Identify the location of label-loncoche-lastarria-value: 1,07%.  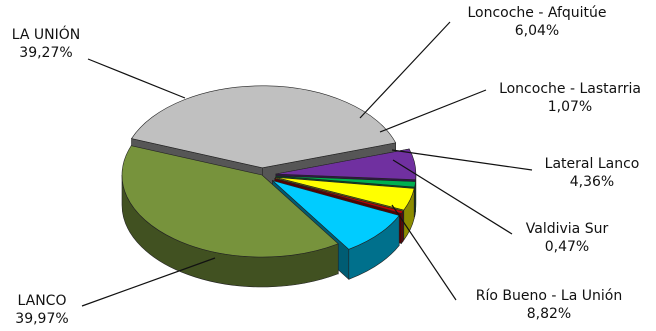
(570, 107).